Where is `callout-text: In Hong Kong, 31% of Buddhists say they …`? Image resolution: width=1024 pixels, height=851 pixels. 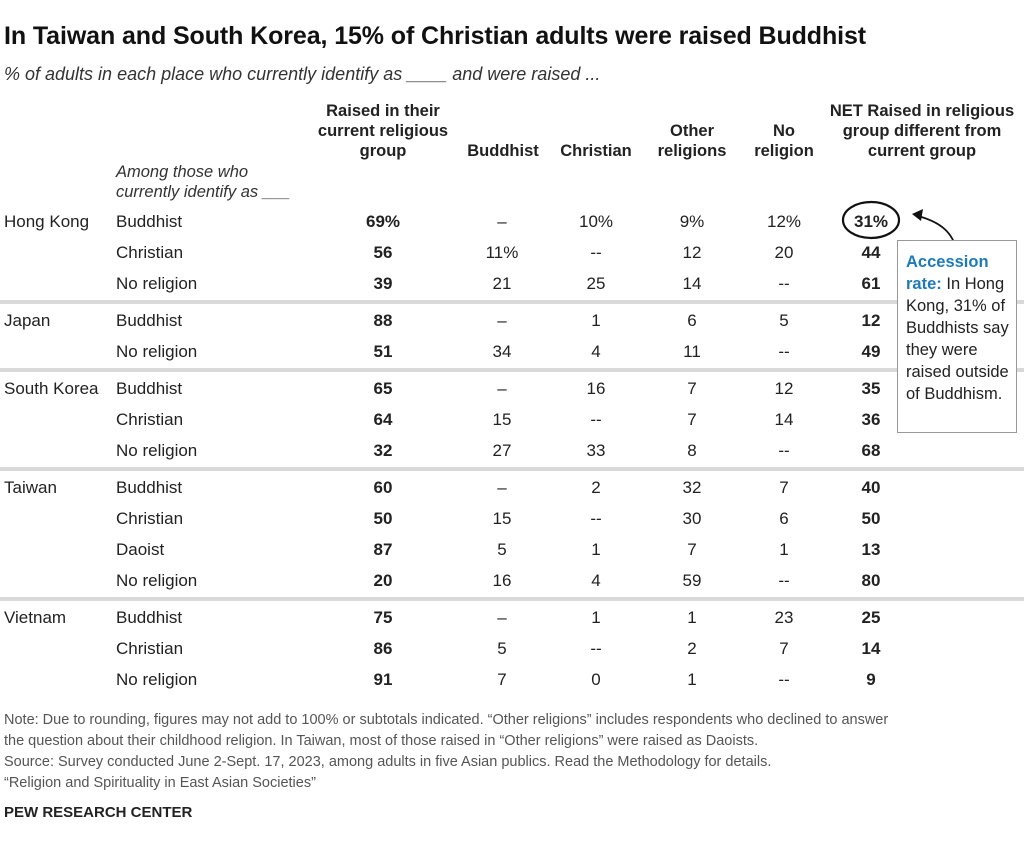 callout-text: In Hong Kong, 31% of Buddhists say they … is located at coordinates (957, 339).